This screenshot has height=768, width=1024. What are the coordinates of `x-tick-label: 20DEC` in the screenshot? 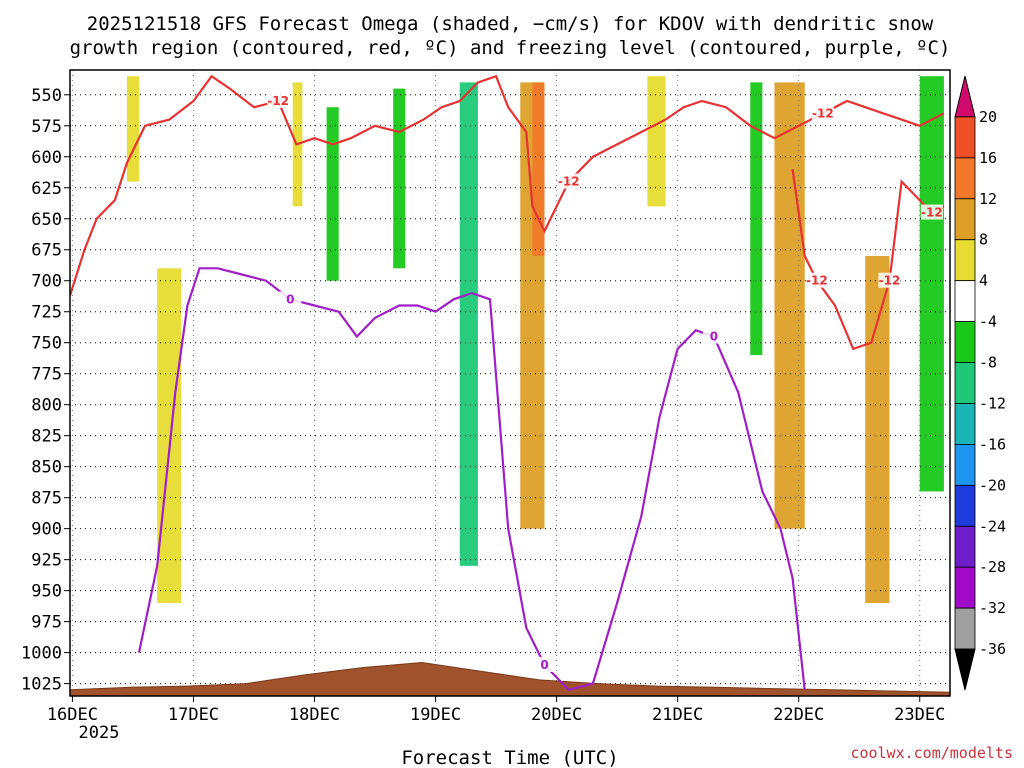 It's located at (556, 715).